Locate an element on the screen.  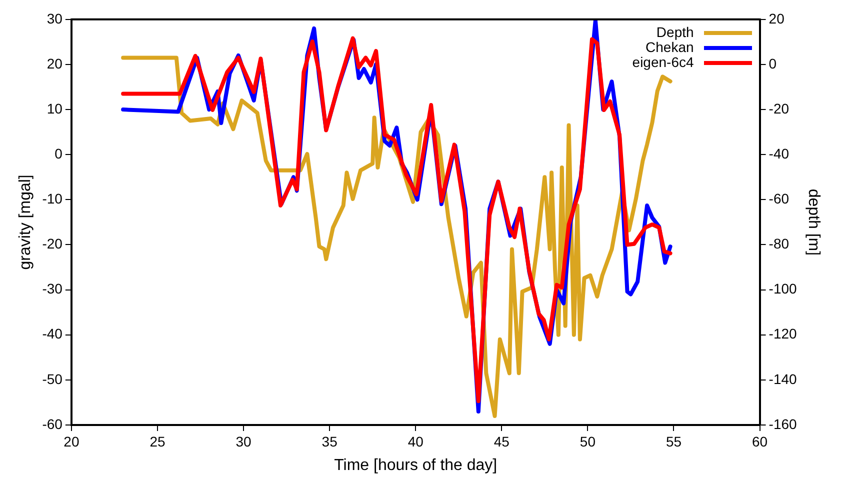
y2-tick-label: -140 is located at coordinates (783, 378).